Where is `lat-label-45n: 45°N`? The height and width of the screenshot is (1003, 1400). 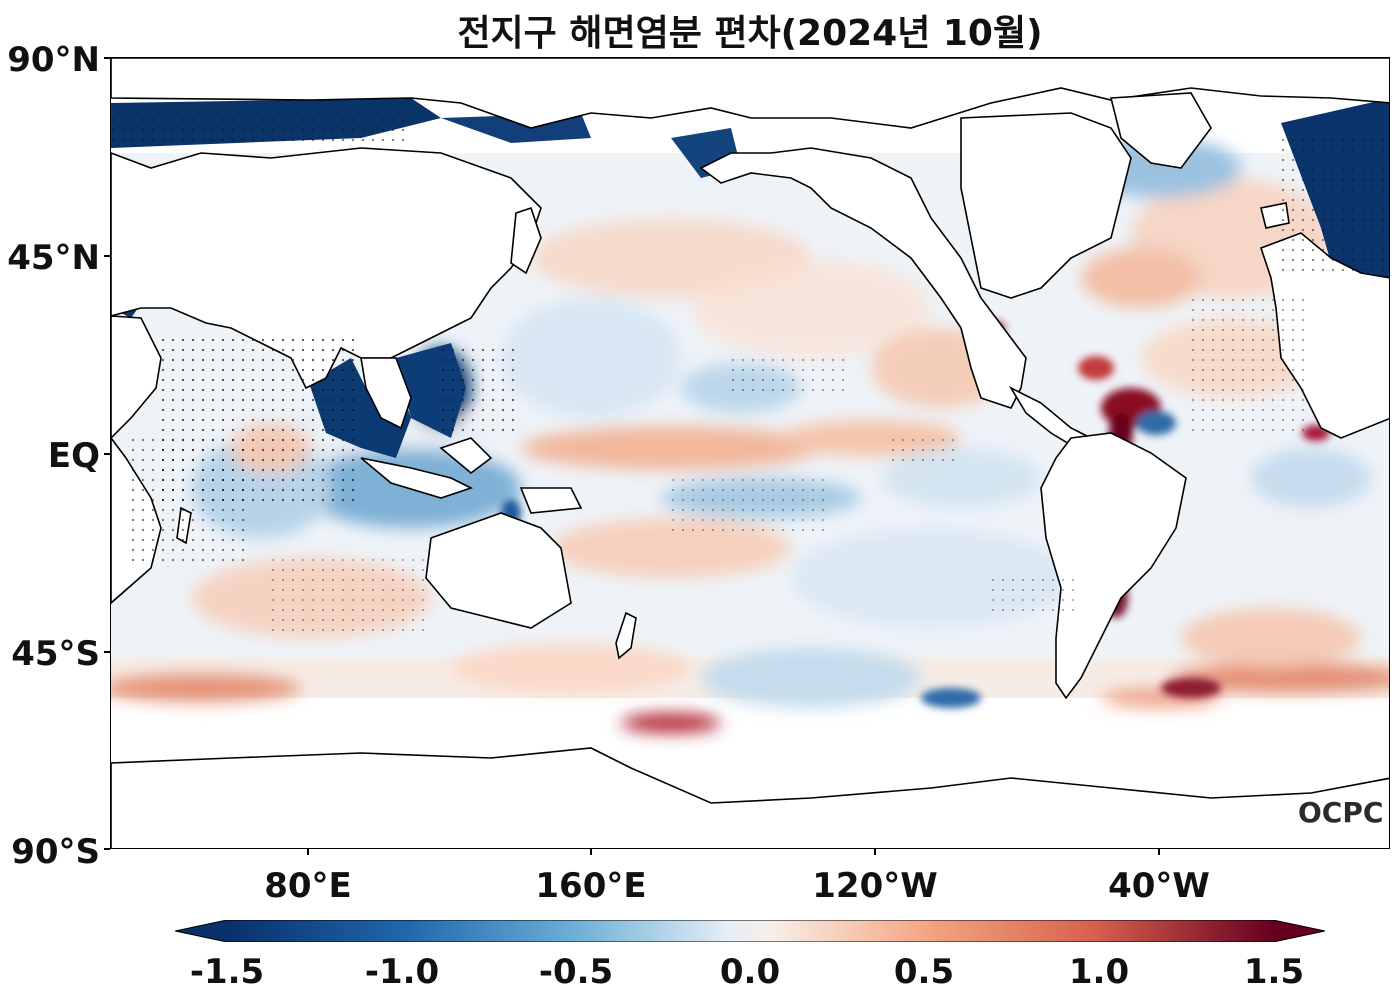
lat-label-45n: 45°N is located at coordinates (53, 258).